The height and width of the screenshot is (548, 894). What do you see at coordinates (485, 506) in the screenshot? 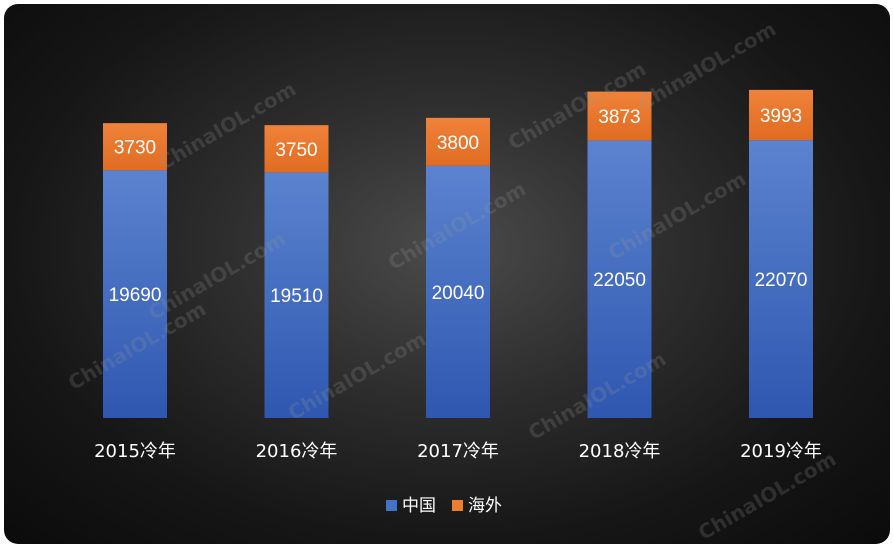
I see `legend-label-overseas: 海外` at bounding box center [485, 506].